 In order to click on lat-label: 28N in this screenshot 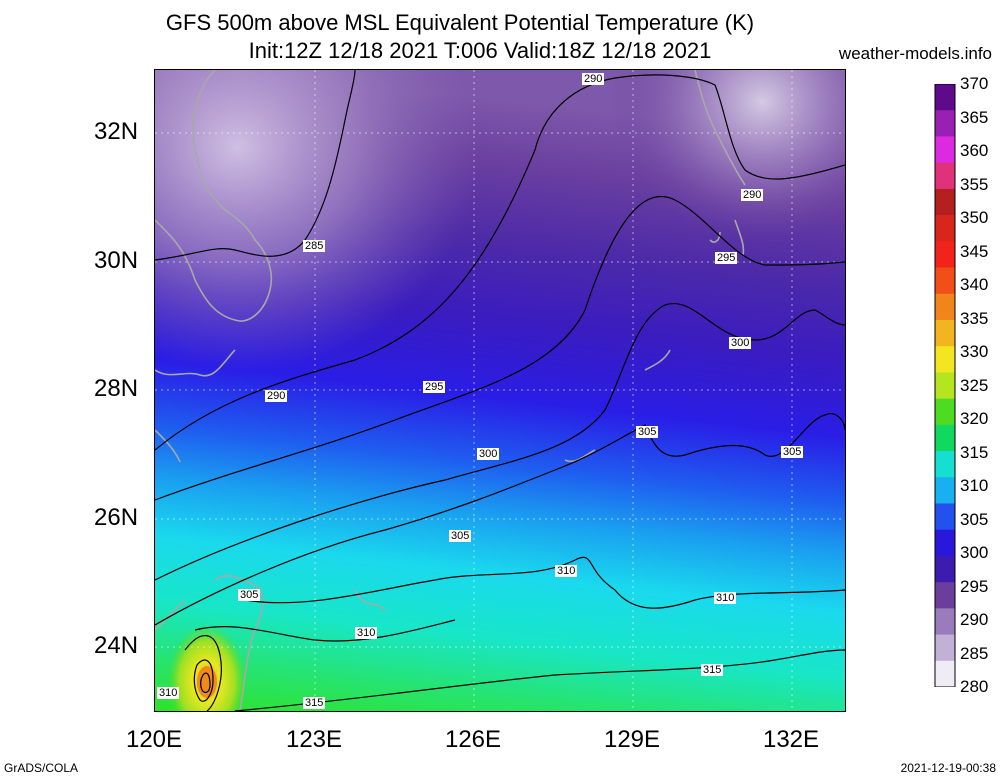, I will do `click(116, 388)`.